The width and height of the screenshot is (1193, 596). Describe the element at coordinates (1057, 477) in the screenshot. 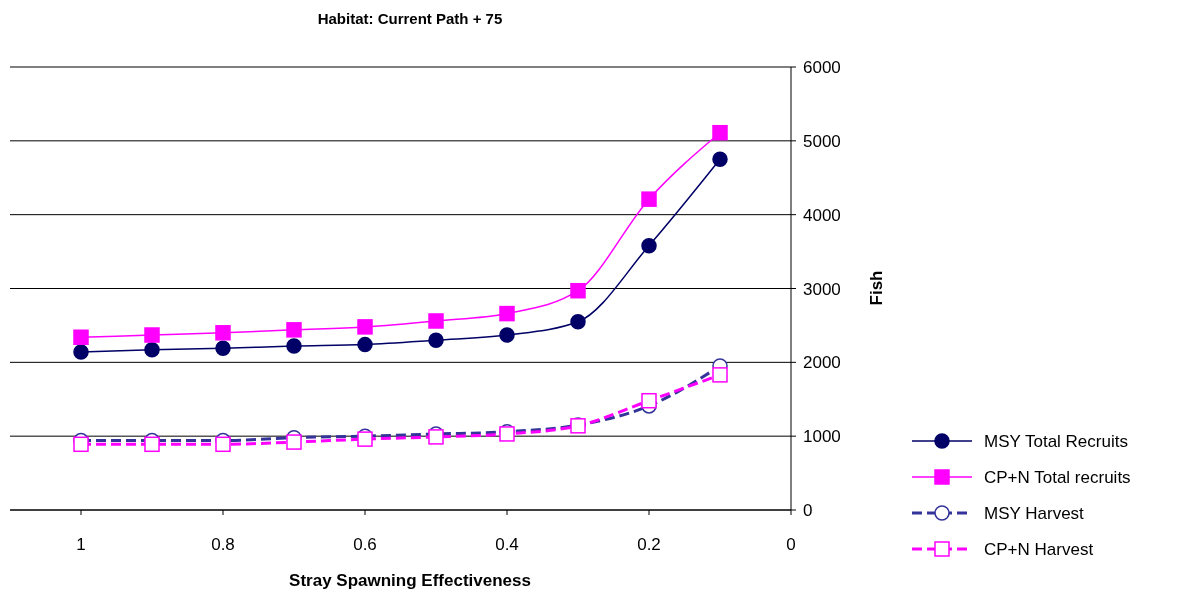

I see `legend-label: CP+N Total recruits` at that location.